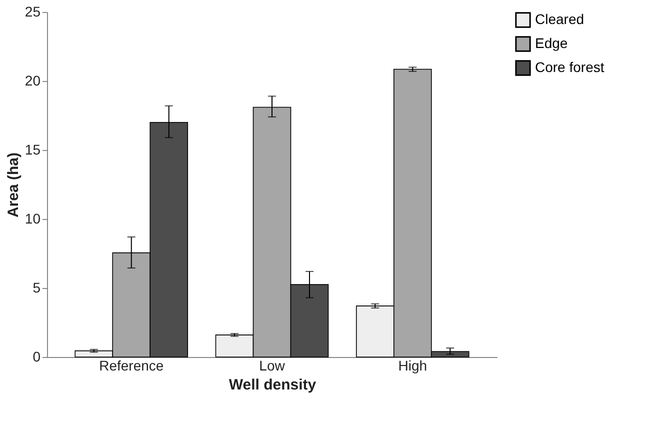 This screenshot has width=663, height=432. Describe the element at coordinates (13, 185) in the screenshot. I see `y-axis-title: Area (ha)` at that location.